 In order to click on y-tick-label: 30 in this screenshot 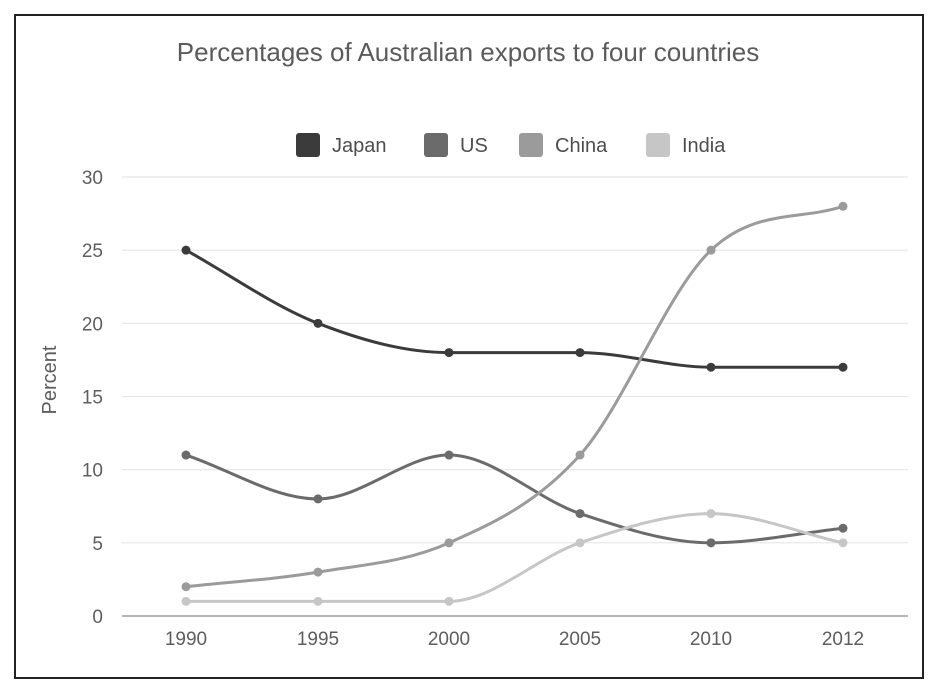, I will do `click(92, 178)`.